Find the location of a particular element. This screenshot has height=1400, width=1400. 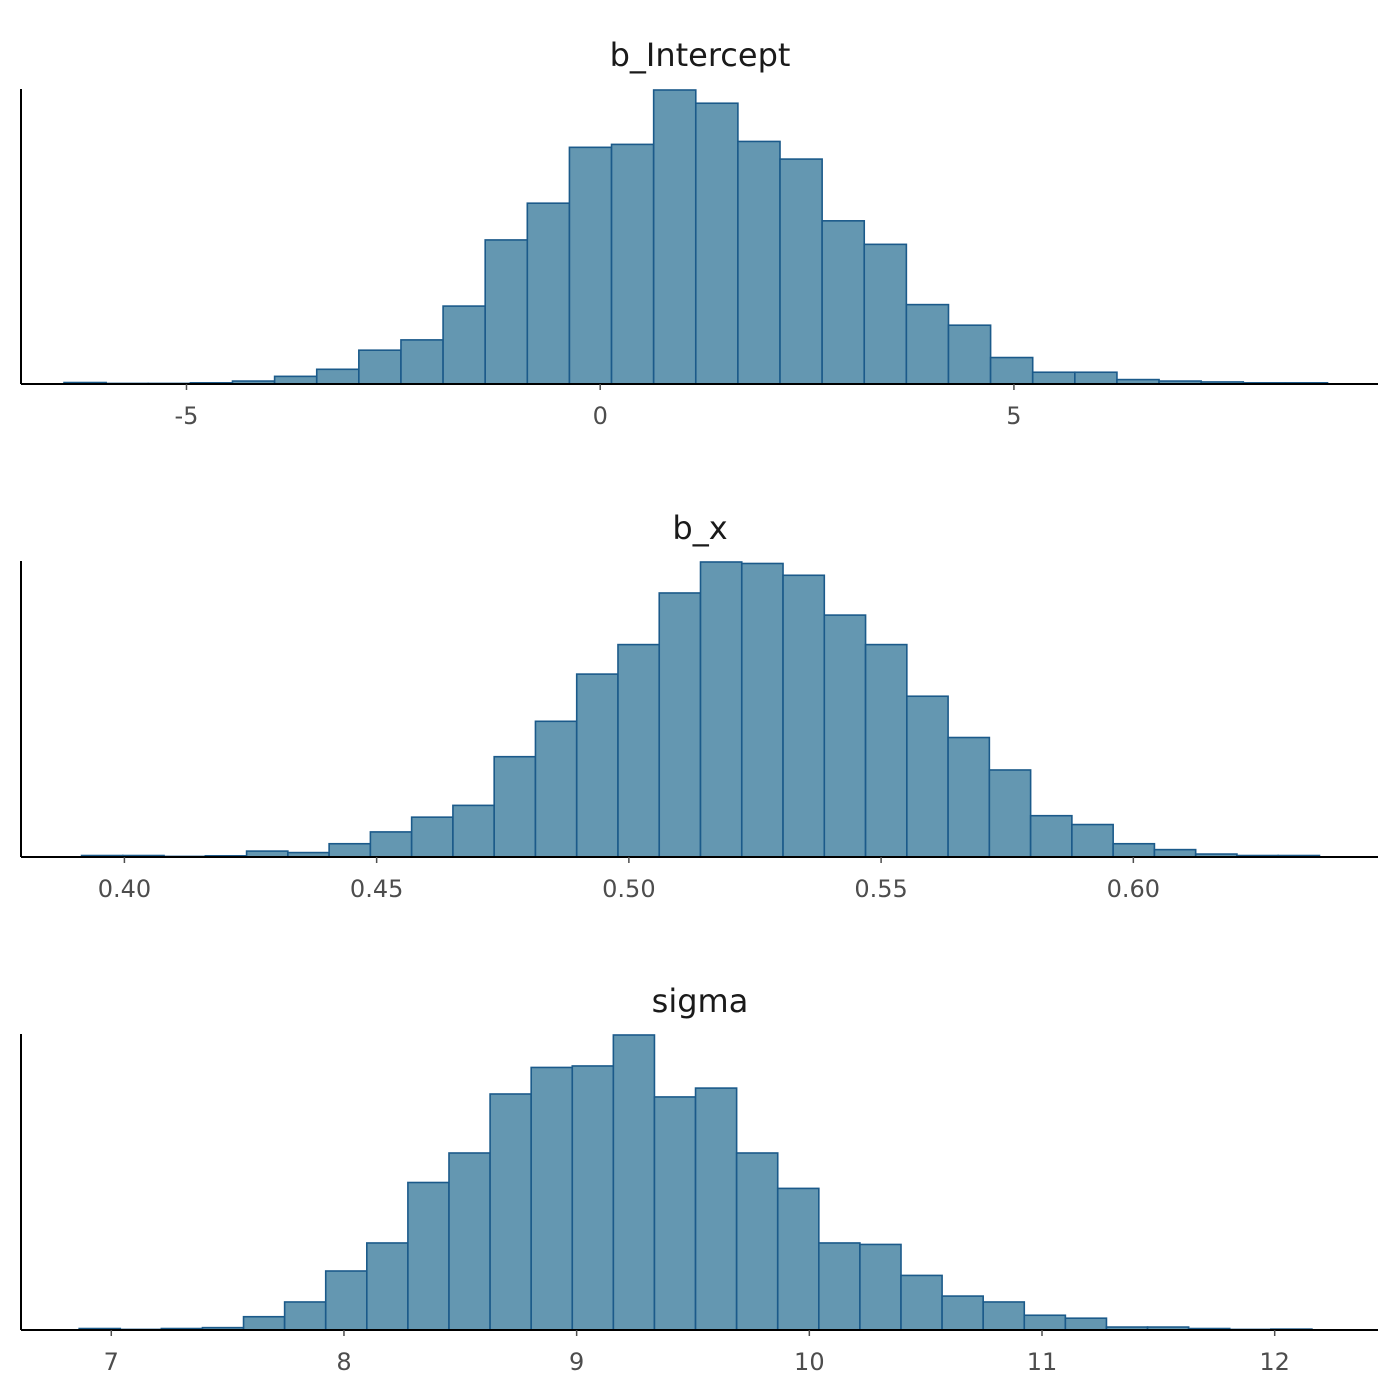

x-tick-label: 7 is located at coordinates (111, 1362).